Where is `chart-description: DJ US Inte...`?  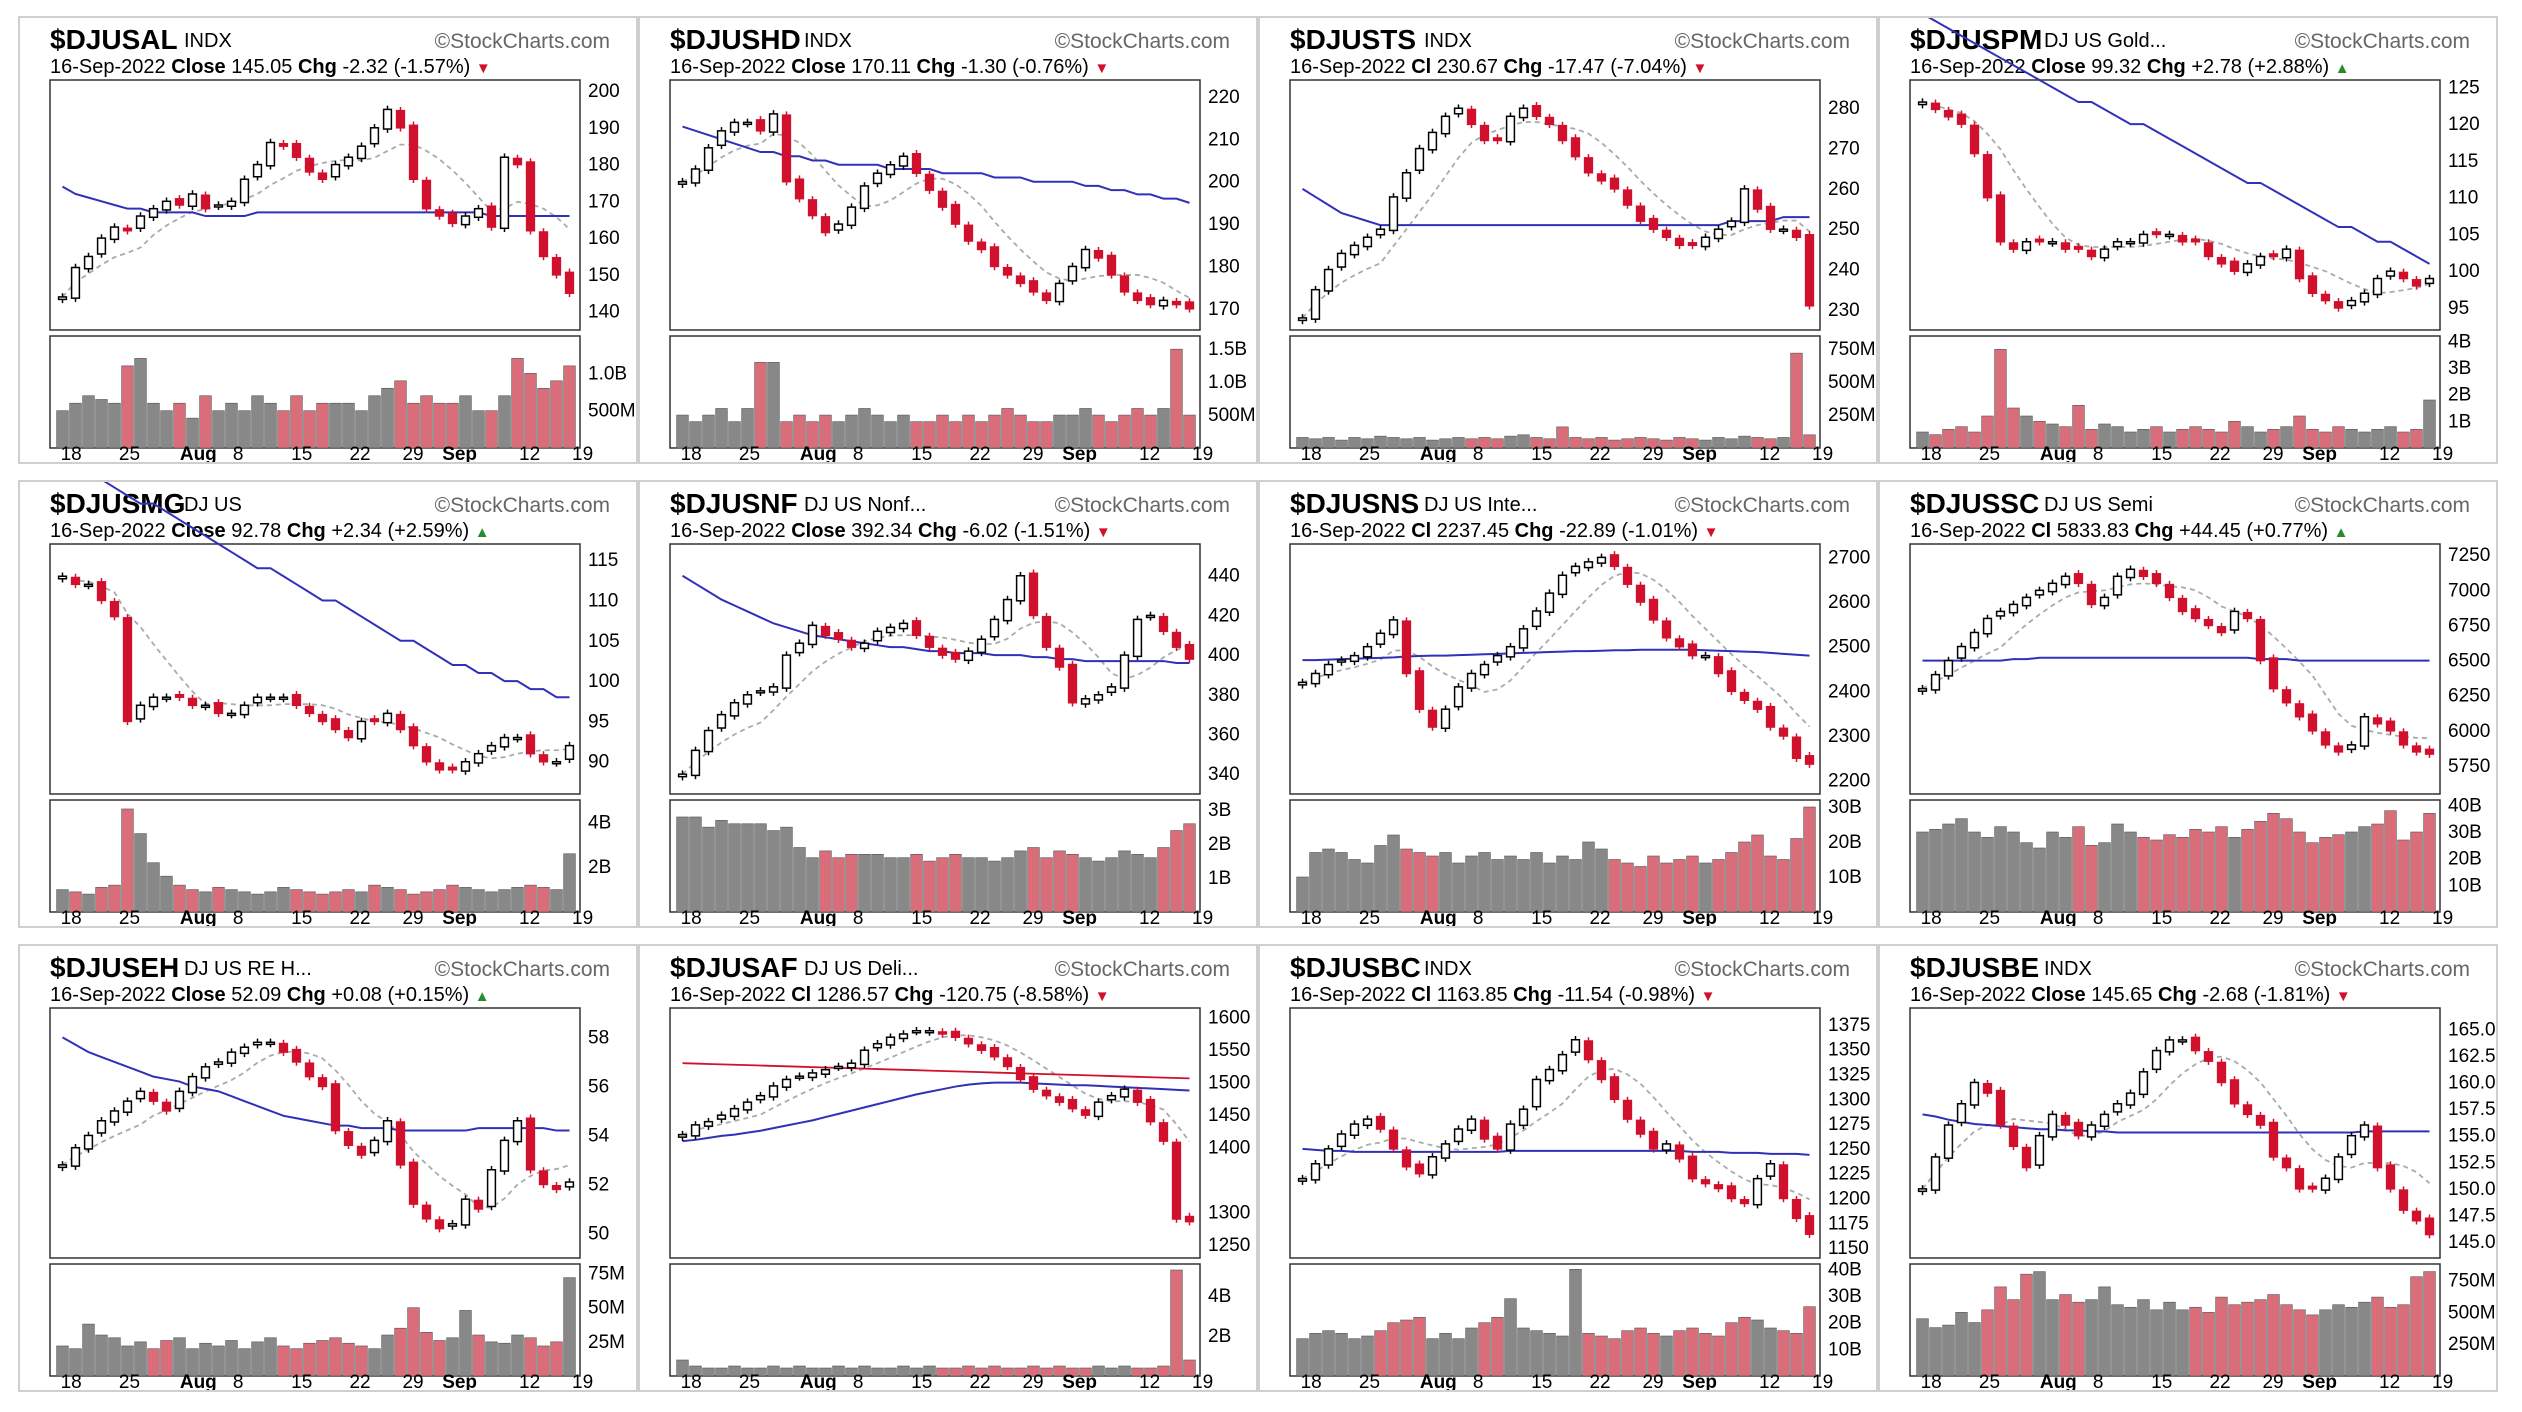
chart-description: DJ US Inte... is located at coordinates (1481, 505).